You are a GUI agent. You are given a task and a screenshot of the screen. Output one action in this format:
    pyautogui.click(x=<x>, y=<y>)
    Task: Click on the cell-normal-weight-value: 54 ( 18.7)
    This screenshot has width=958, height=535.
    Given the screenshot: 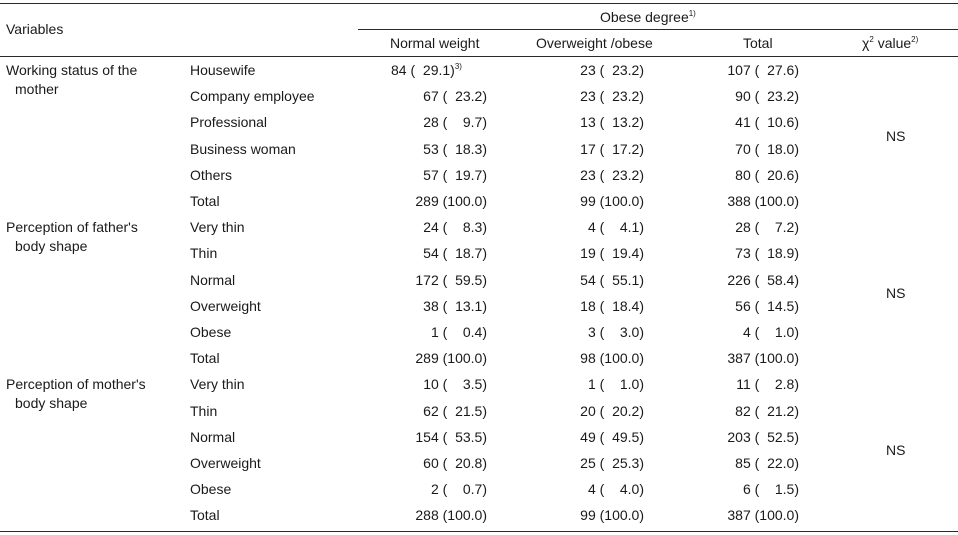 What is the action you would take?
    pyautogui.click(x=455, y=253)
    